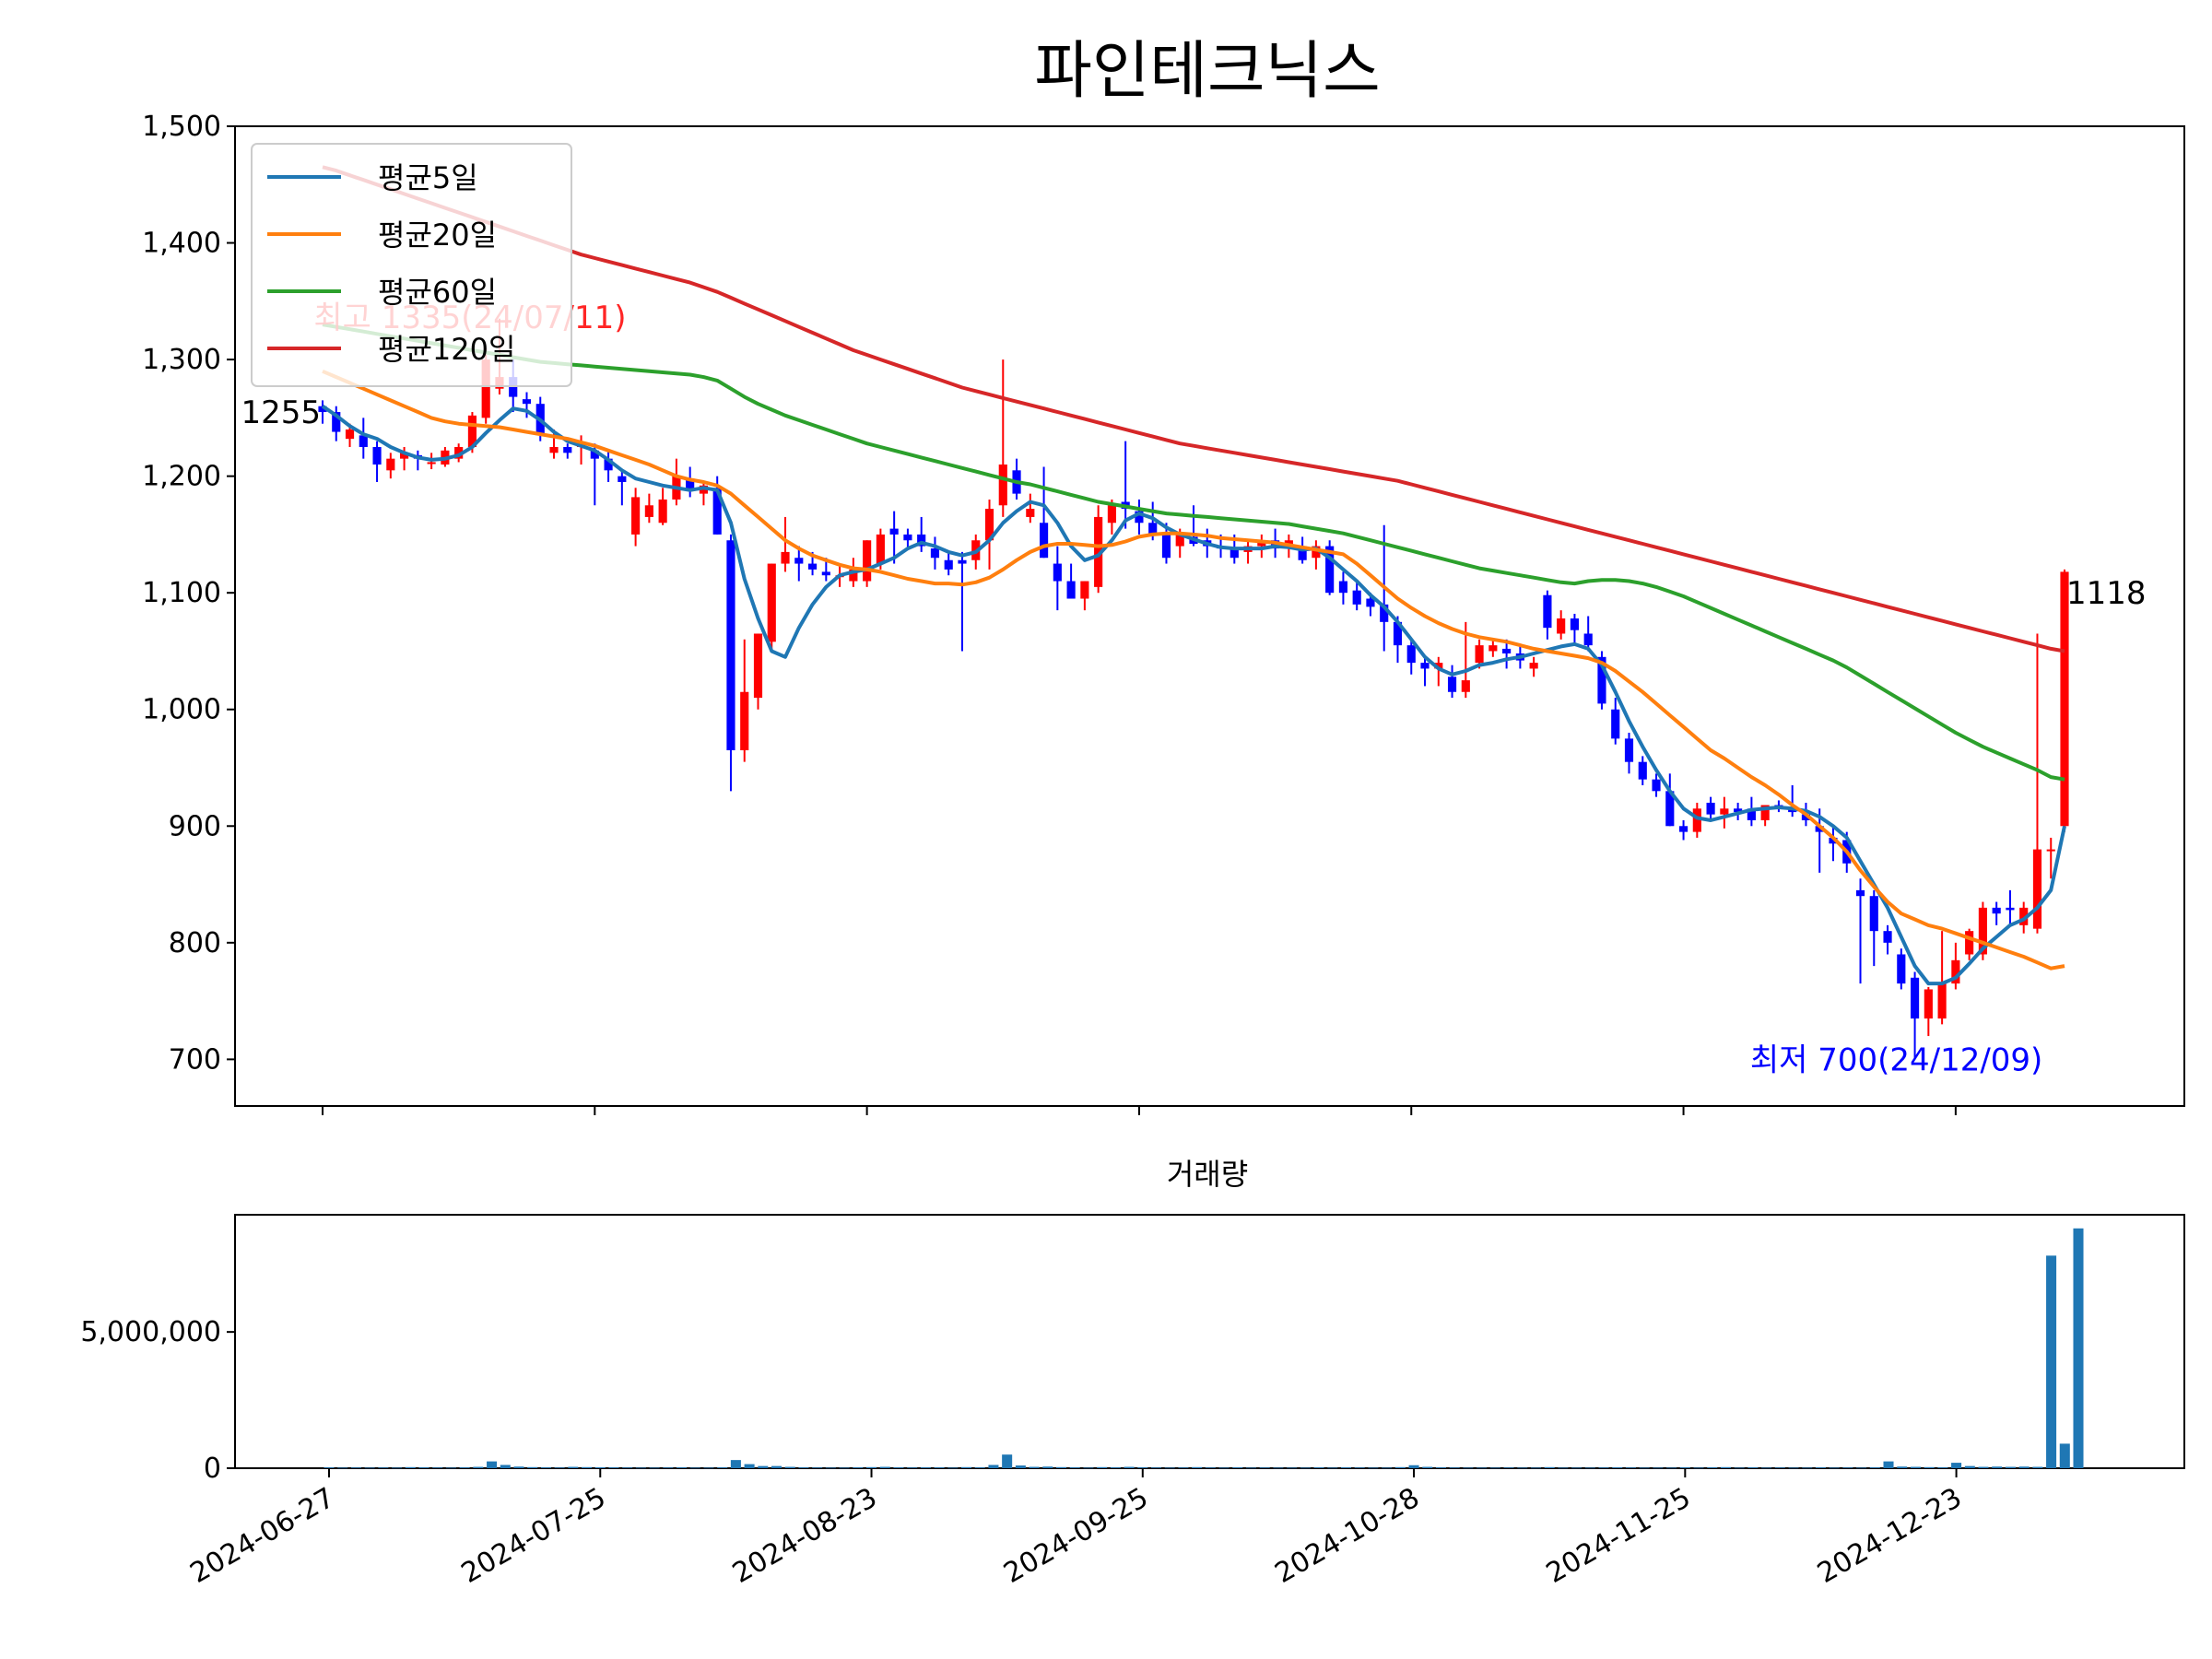 The image size is (2212, 1659). What do you see at coordinates (281, 412) in the screenshot?
I see `first-value-annotation: 1255` at bounding box center [281, 412].